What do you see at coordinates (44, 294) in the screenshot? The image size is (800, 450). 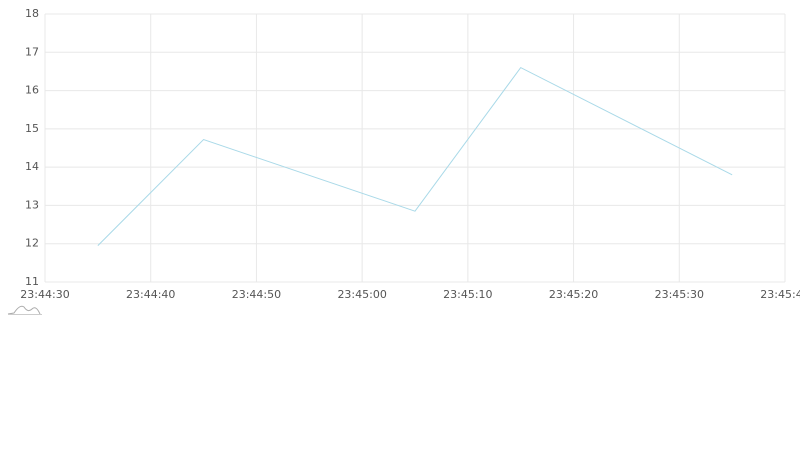 I see `x-tick-label: 23:44:30` at bounding box center [44, 294].